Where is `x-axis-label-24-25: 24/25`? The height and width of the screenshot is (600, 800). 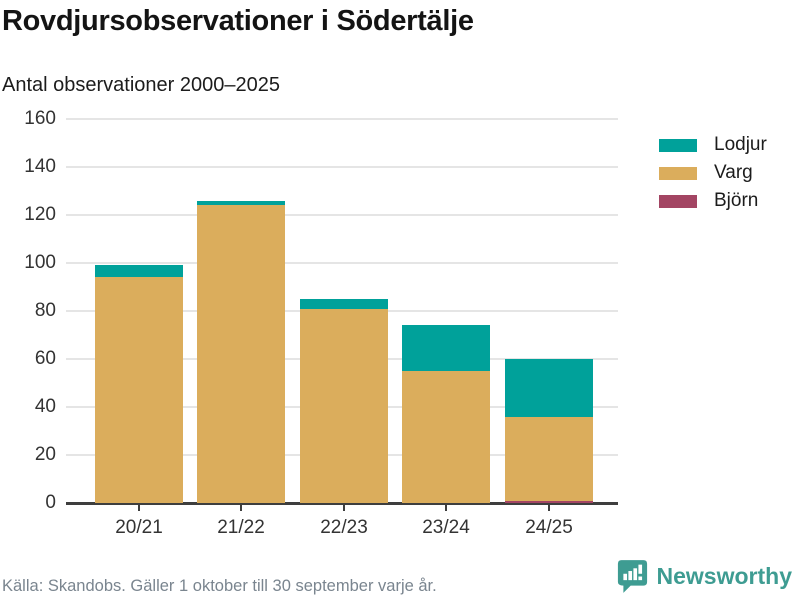
x-axis-label-24-25: 24/25 is located at coordinates (549, 527).